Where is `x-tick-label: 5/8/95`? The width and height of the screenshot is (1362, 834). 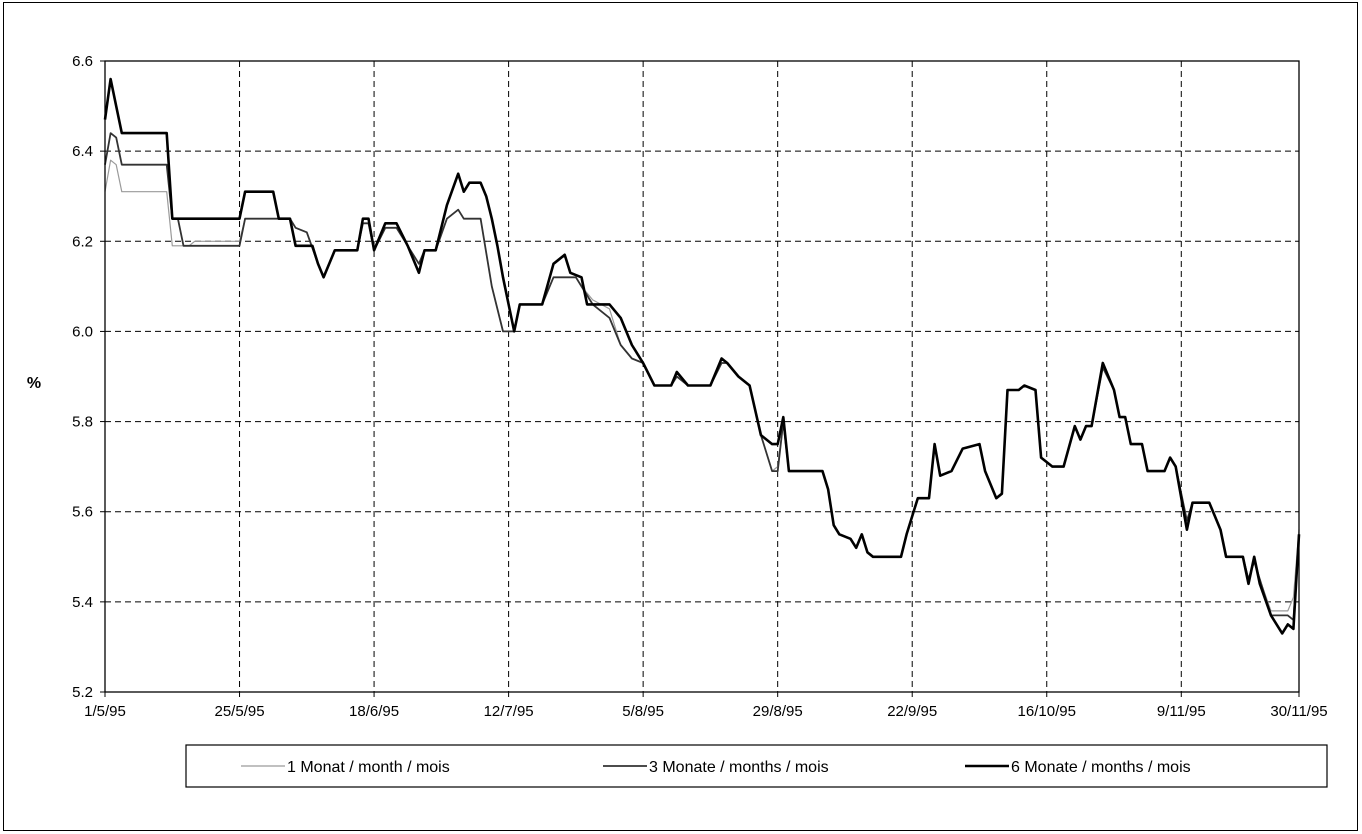
x-tick-label: 5/8/95 is located at coordinates (643, 711).